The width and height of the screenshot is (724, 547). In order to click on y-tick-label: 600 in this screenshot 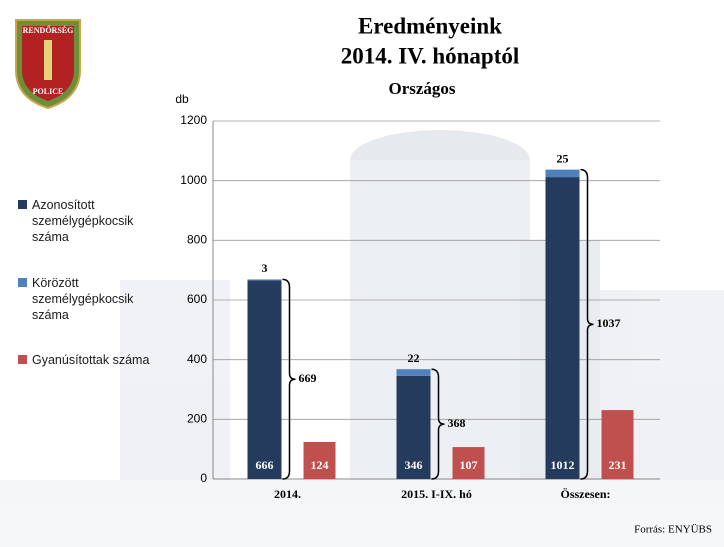, I will do `click(197, 299)`.